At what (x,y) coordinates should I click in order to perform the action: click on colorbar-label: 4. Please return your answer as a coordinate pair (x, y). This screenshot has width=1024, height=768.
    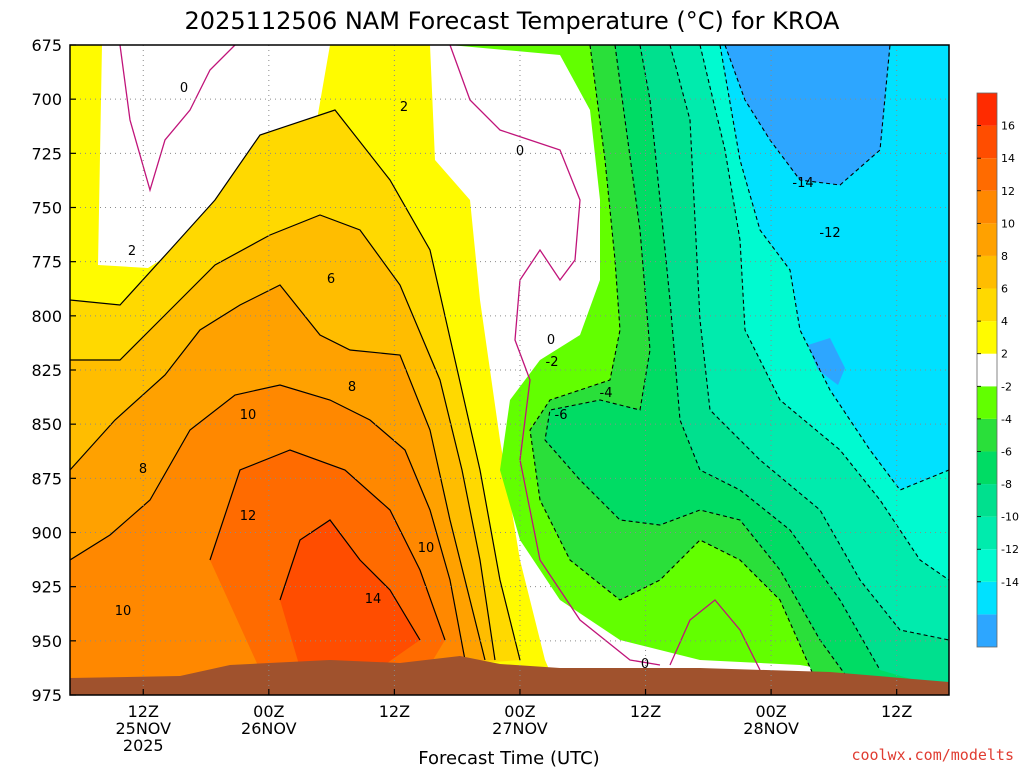
    Looking at the image, I should click on (1004, 321).